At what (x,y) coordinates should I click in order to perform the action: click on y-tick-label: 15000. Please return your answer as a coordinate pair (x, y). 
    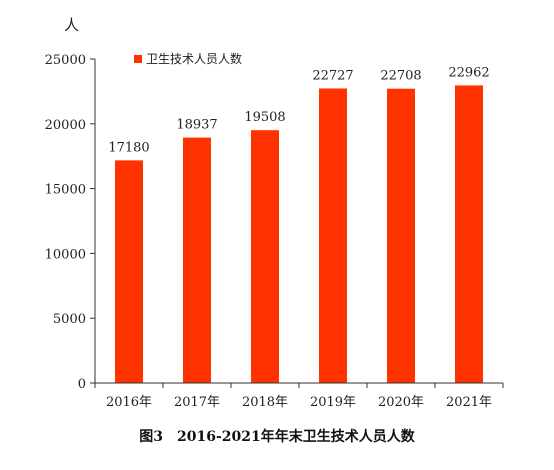
    Looking at the image, I should click on (65, 190).